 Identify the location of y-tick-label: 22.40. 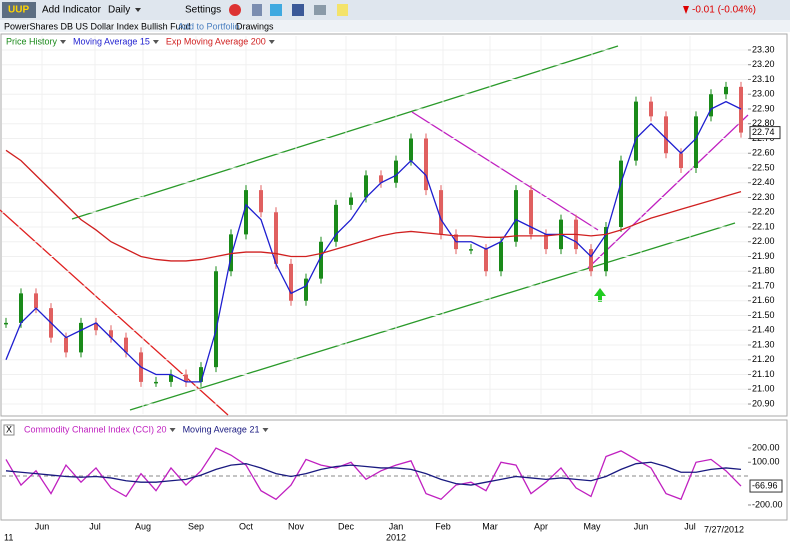
(763, 182).